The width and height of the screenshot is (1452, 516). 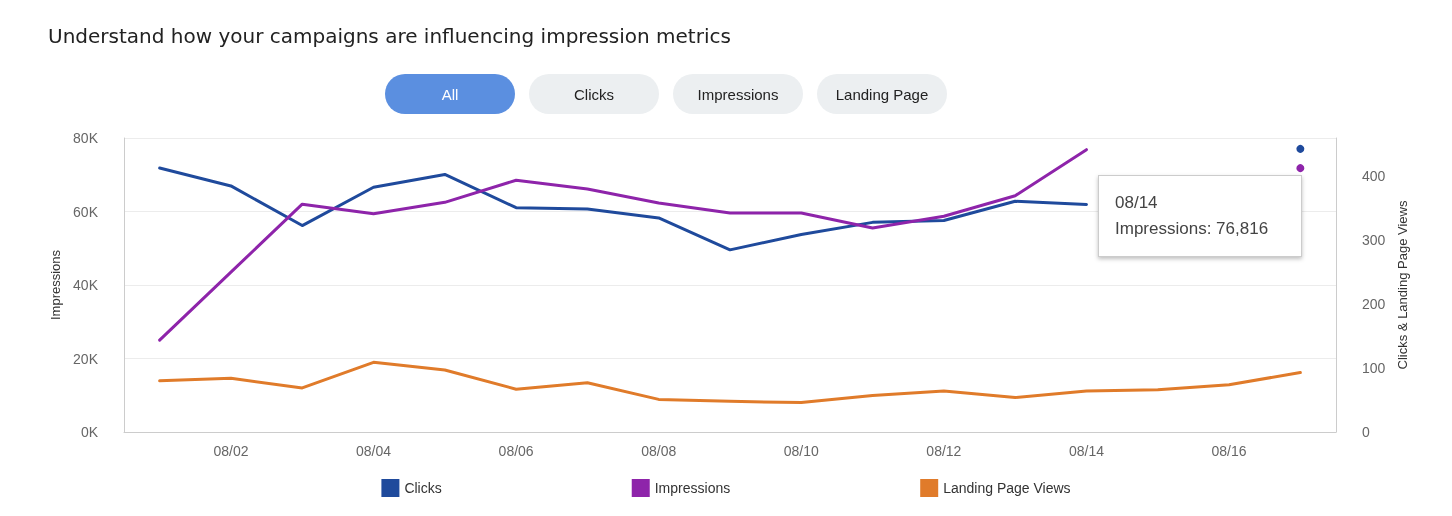 What do you see at coordinates (730, 382) in the screenshot?
I see `line-series` at bounding box center [730, 382].